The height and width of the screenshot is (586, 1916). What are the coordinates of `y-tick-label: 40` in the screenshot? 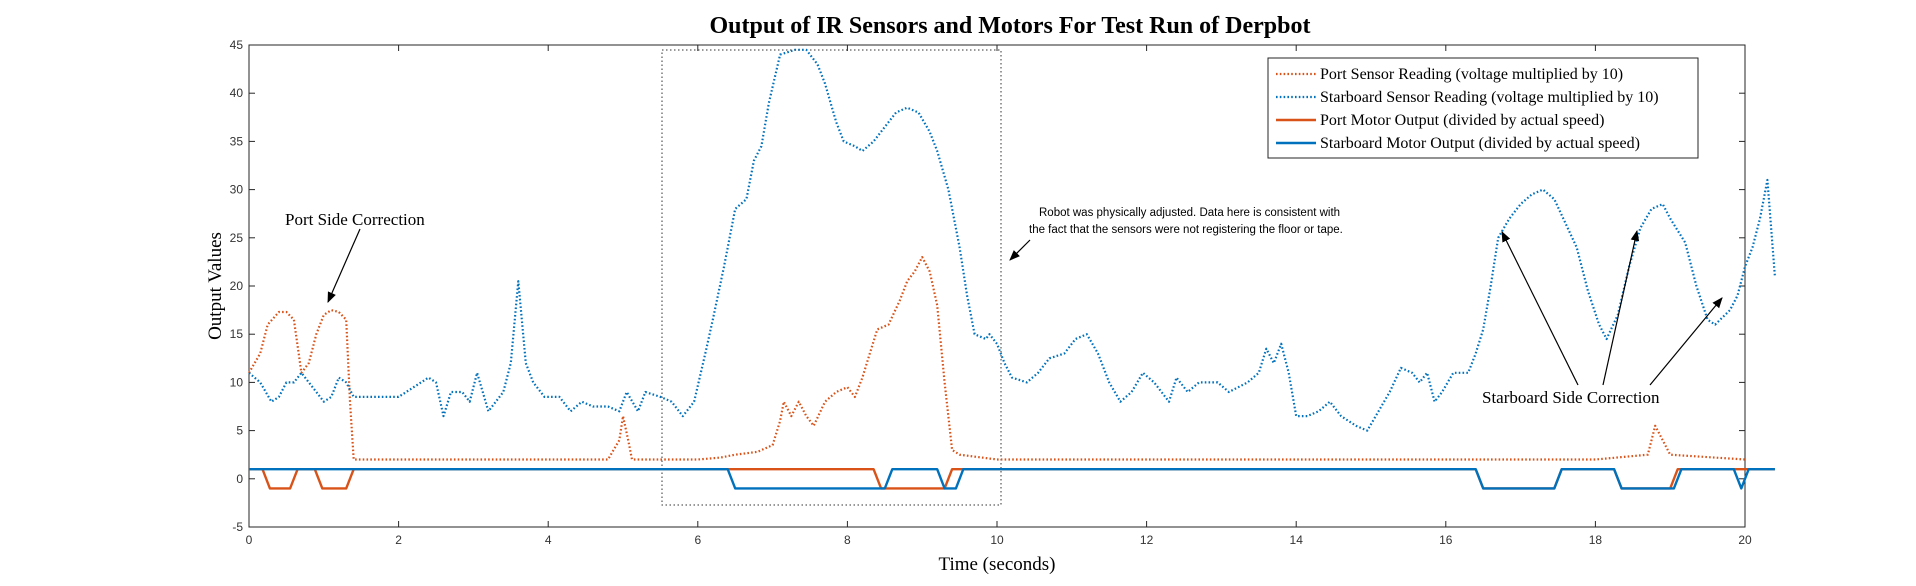 It's located at (237, 93).